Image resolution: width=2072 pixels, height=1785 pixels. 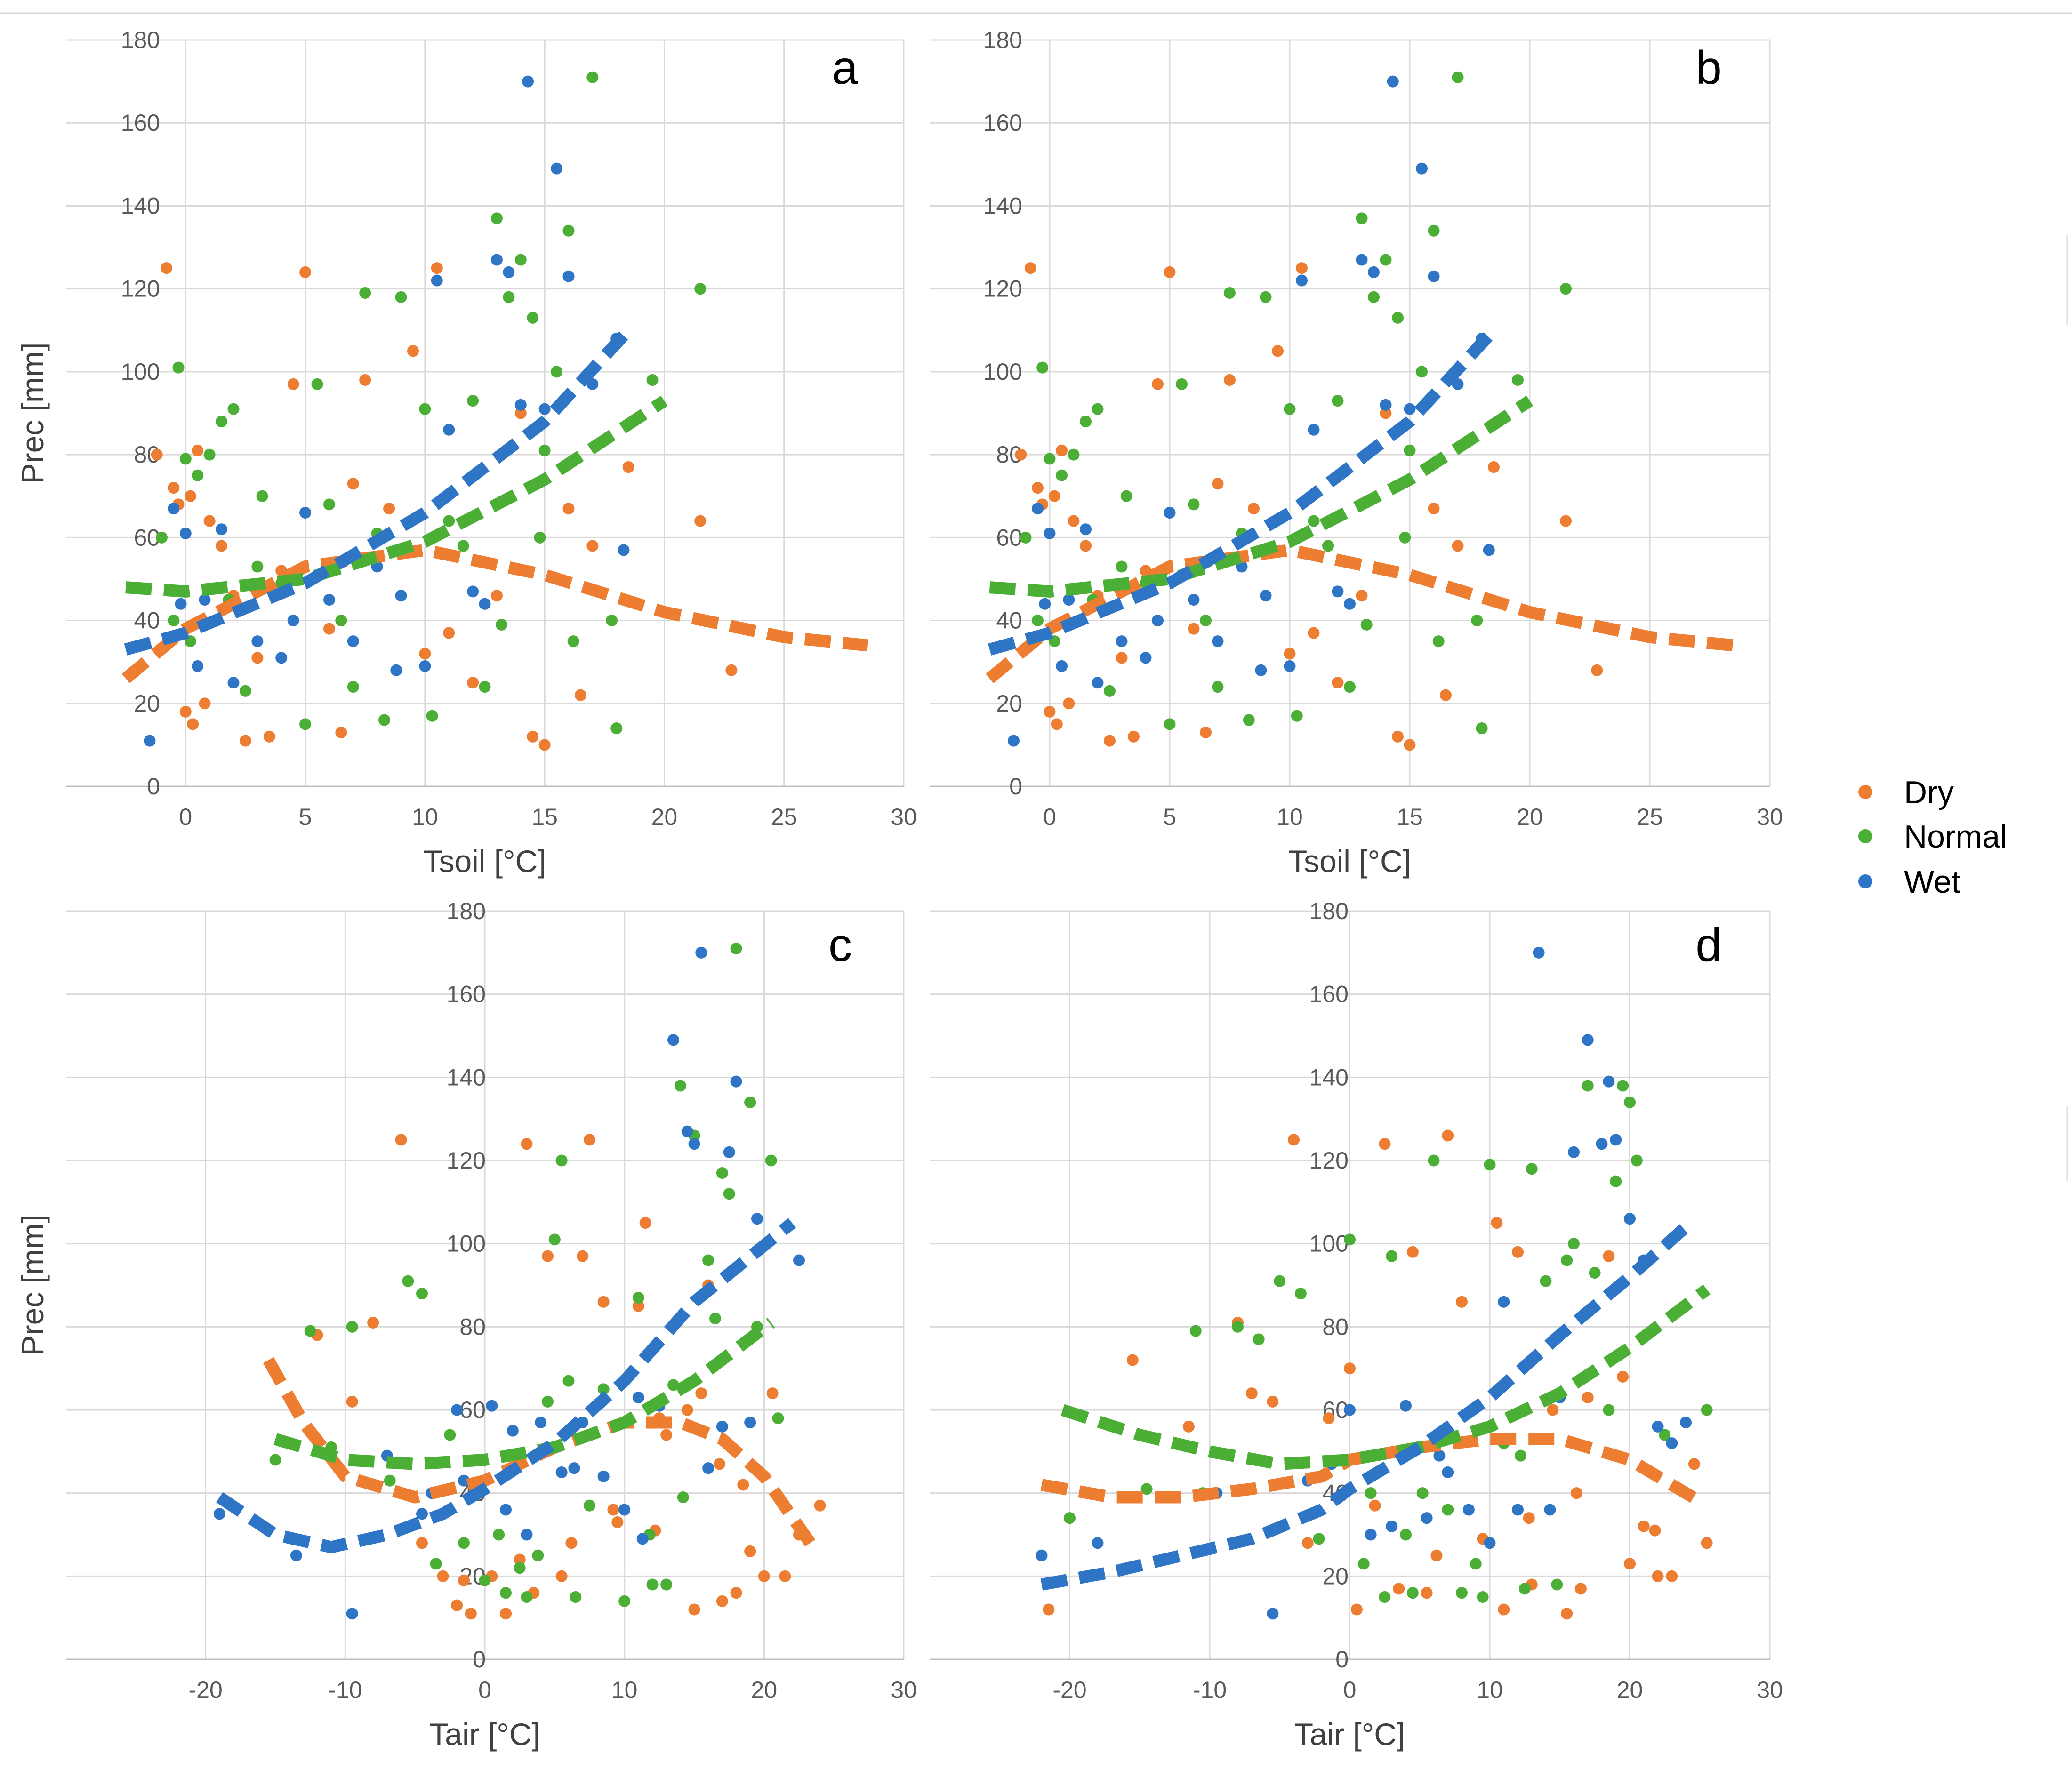 What do you see at coordinates (425, 817) in the screenshot?
I see `x-tick-label: 10` at bounding box center [425, 817].